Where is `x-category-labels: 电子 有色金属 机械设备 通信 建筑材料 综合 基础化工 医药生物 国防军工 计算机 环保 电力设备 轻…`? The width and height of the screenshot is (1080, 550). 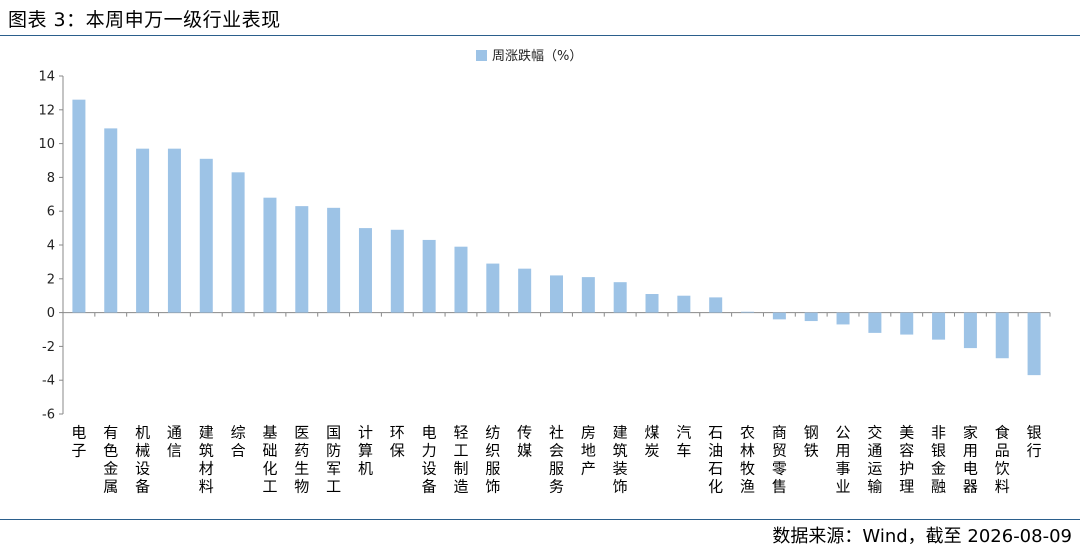 x-category-labels: 电子 有色金属 机械设备 通信 建筑材料 综合 基础化工 医药生物 国防军工 计算机 环保 电力设备 轻… is located at coordinates (556, 460).